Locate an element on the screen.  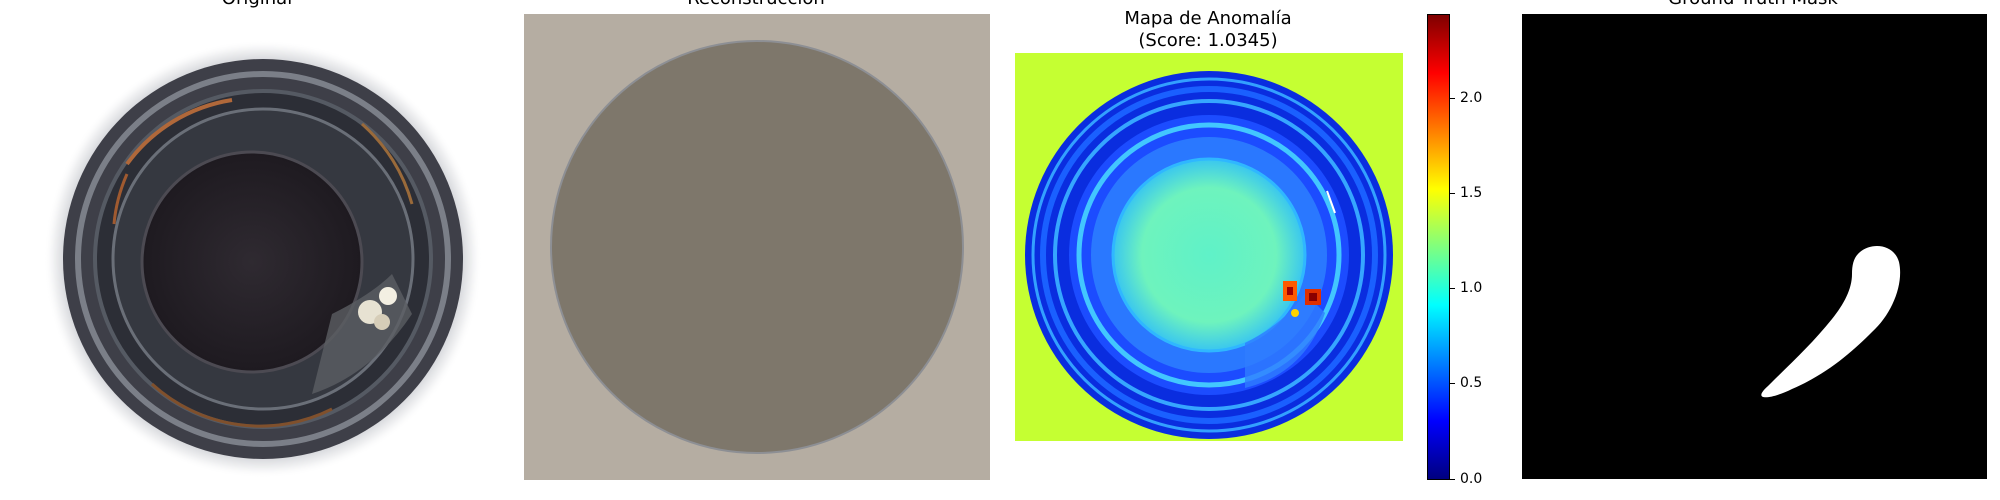
colorbar-tick-label: 0.0 is located at coordinates (1471, 479).